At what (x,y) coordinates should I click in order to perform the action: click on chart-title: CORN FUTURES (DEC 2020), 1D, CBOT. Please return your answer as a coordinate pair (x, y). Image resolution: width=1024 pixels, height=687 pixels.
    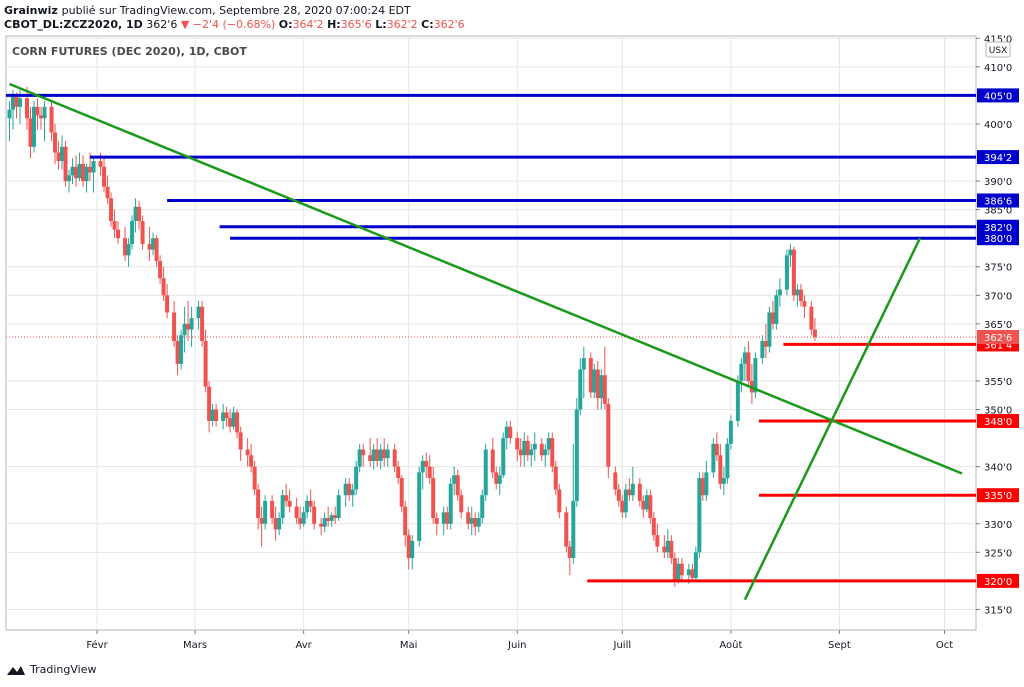
    Looking at the image, I should click on (129, 51).